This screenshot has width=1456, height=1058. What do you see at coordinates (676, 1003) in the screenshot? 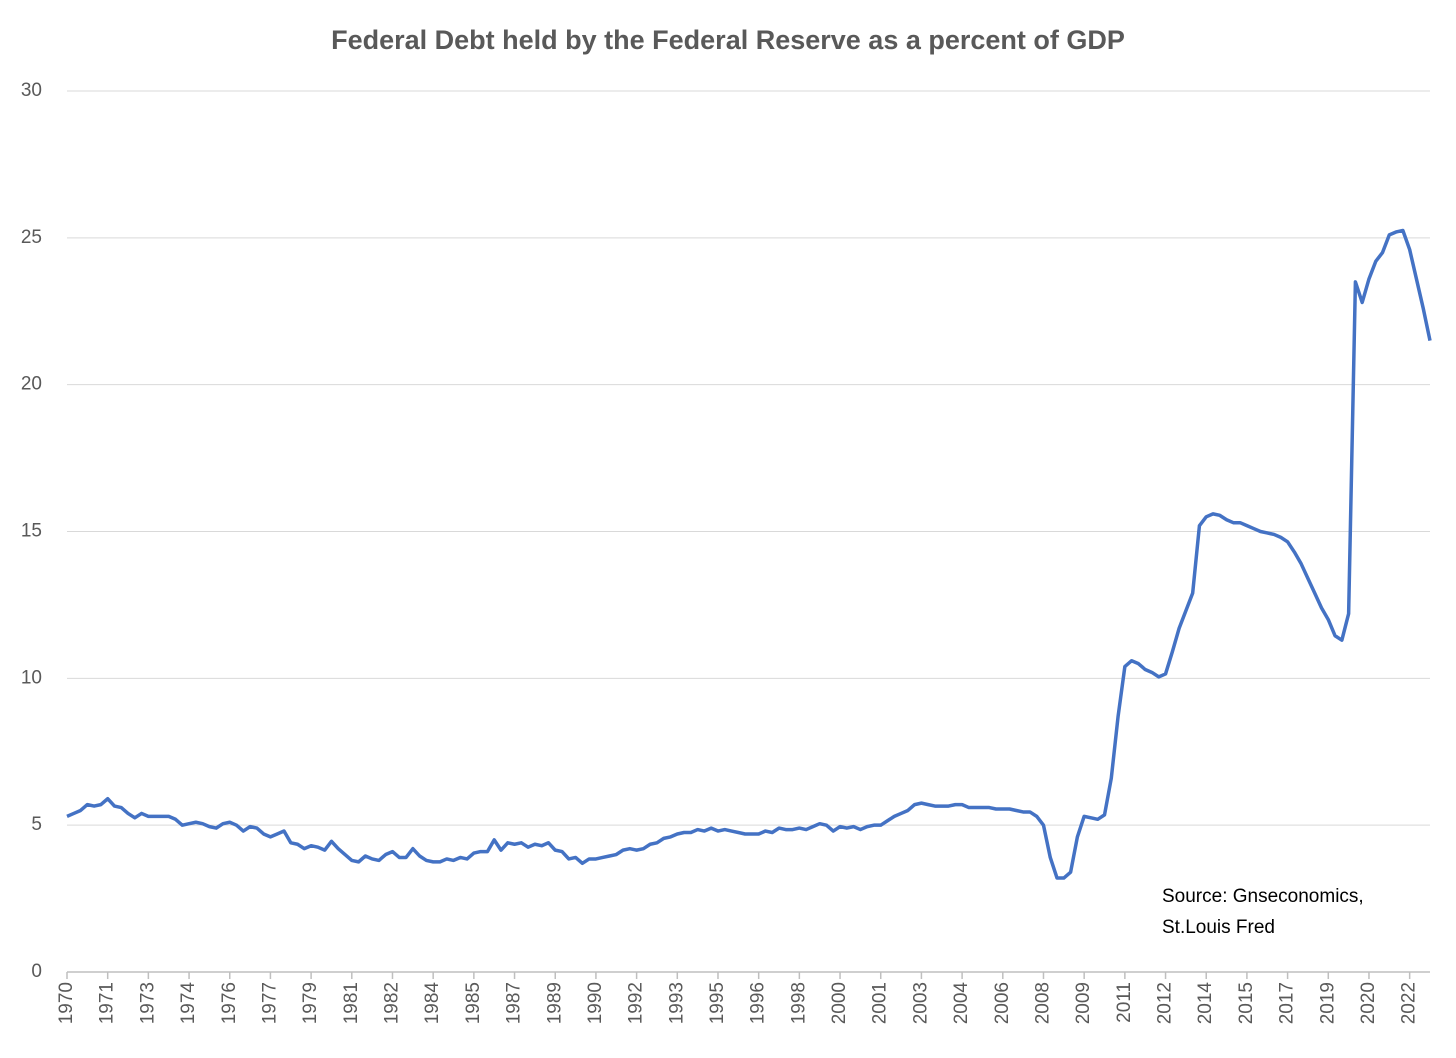
I see `x-tick-label: 1993` at bounding box center [676, 1003].